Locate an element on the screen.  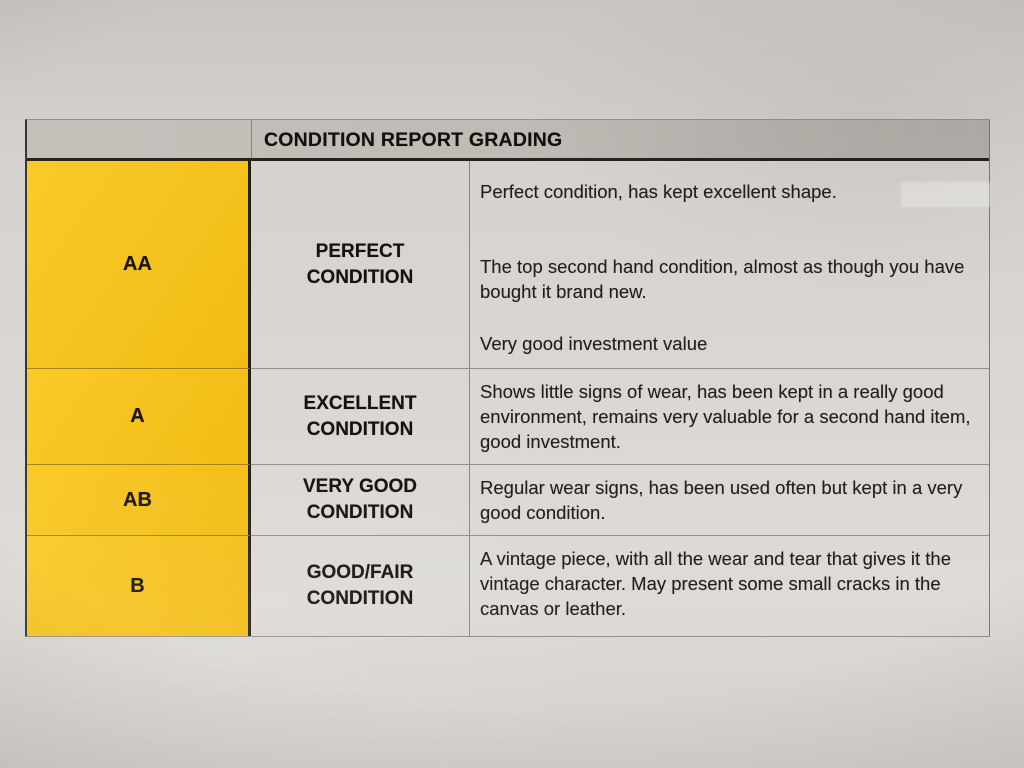
table-header-row: CONDITION REPORT GRADING is located at coordinates (508, 140).